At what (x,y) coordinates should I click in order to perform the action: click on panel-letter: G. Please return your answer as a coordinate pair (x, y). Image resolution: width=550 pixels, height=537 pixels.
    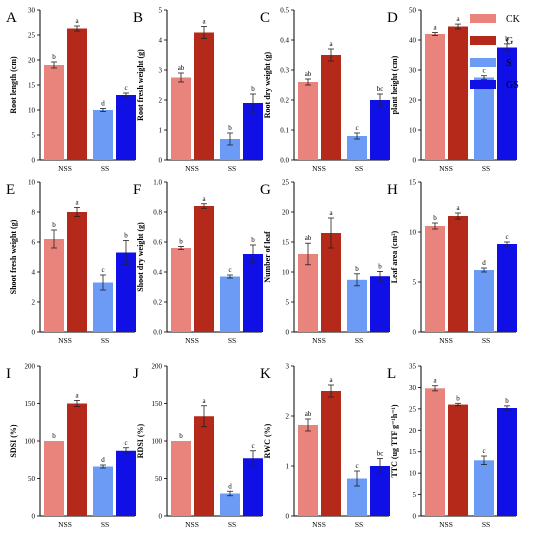
    Looking at the image, I should click on (265, 190).